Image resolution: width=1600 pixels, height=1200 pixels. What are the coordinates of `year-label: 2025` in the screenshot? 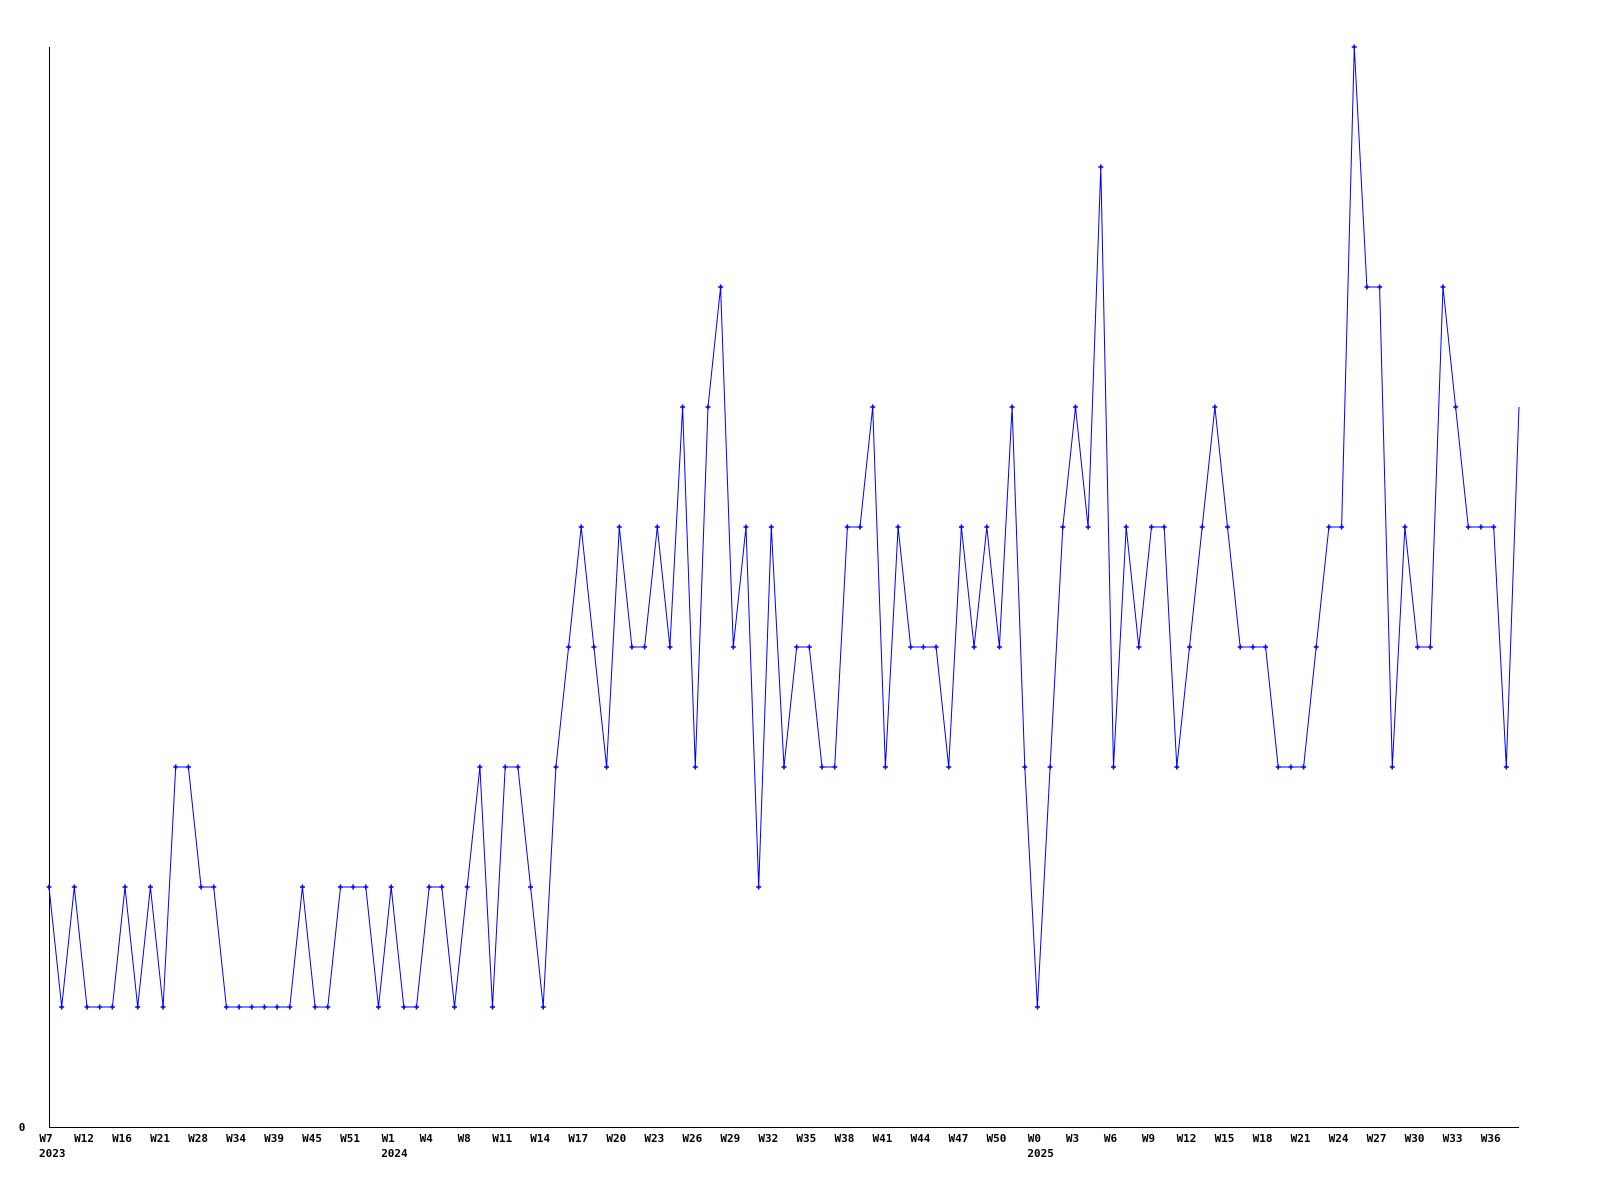 It's located at (1040, 1153).